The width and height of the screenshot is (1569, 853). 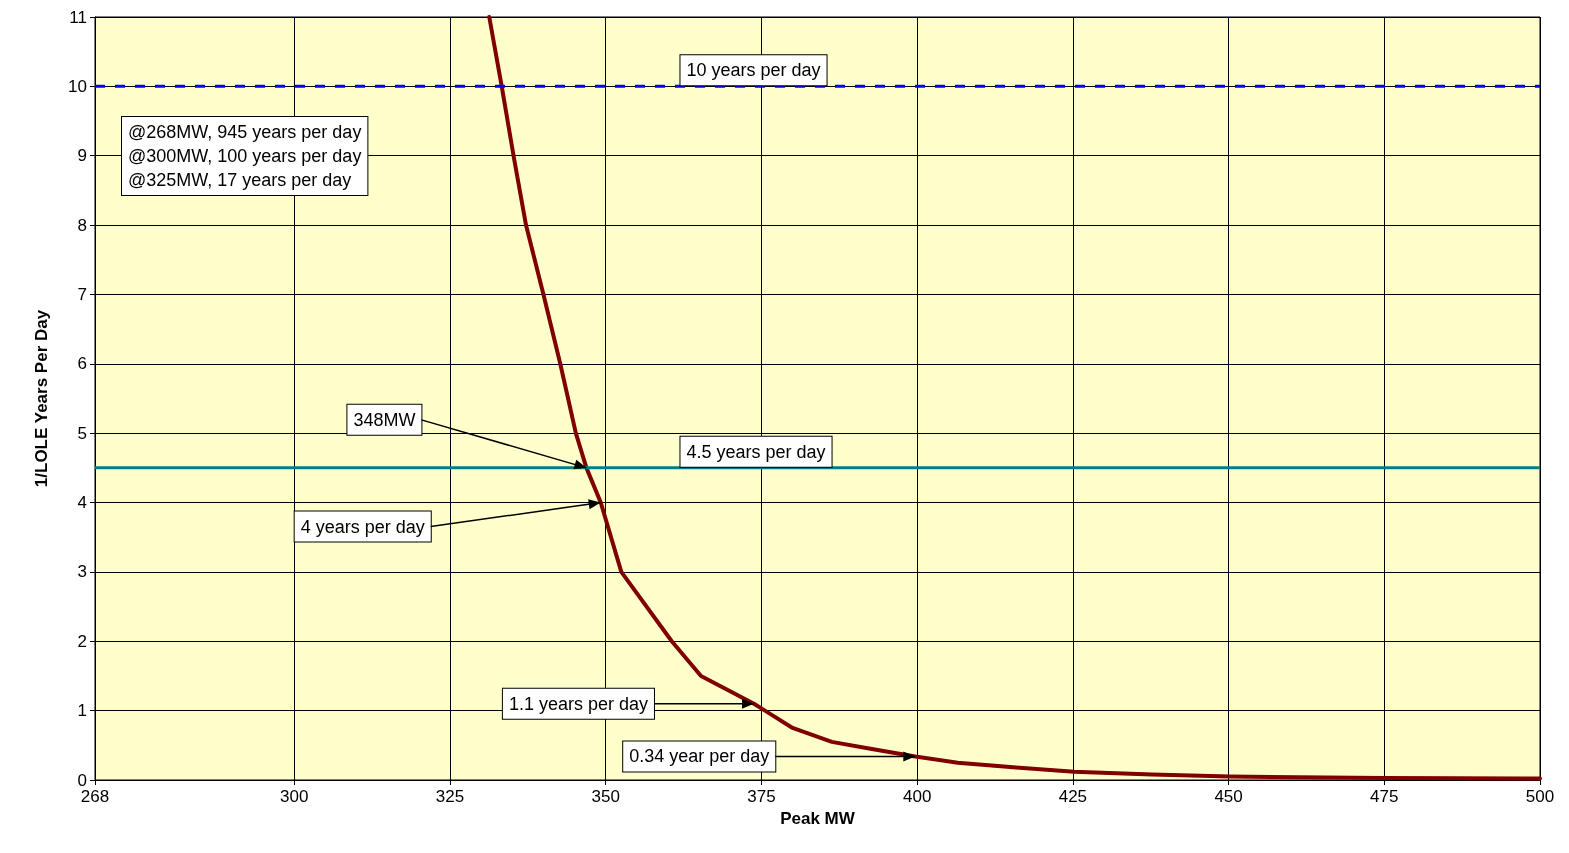 I want to click on x-tick-label: 325, so click(x=450, y=796).